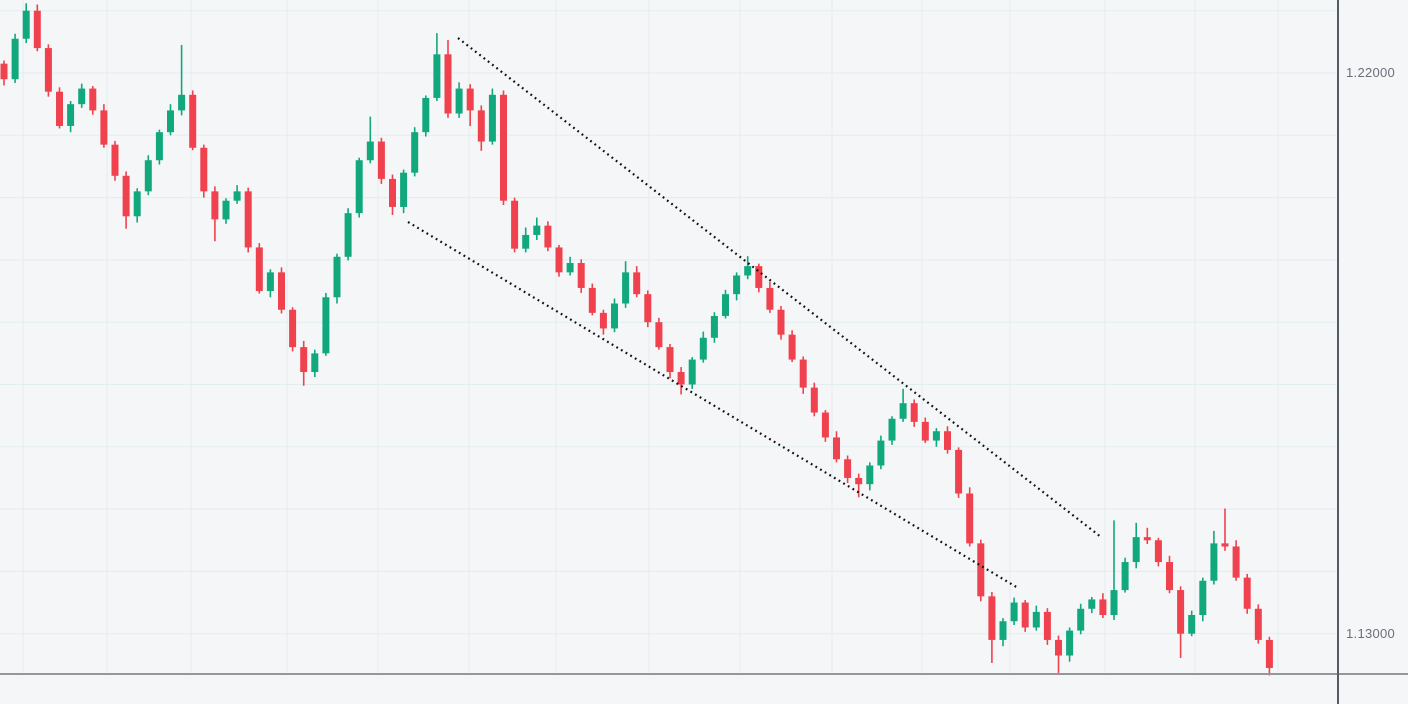  Describe the element at coordinates (1371, 633) in the screenshot. I see `price-axis-label-lower: 1.13000` at that location.